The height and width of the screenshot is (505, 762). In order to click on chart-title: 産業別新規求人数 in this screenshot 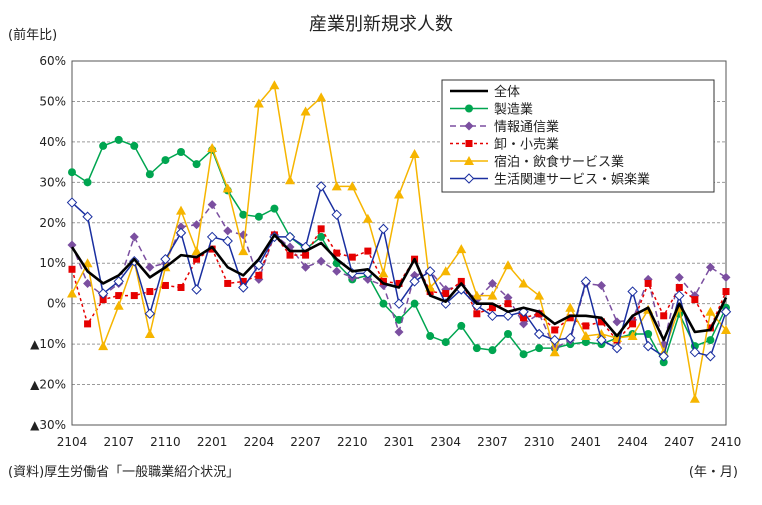, I will do `click(381, 24)`.